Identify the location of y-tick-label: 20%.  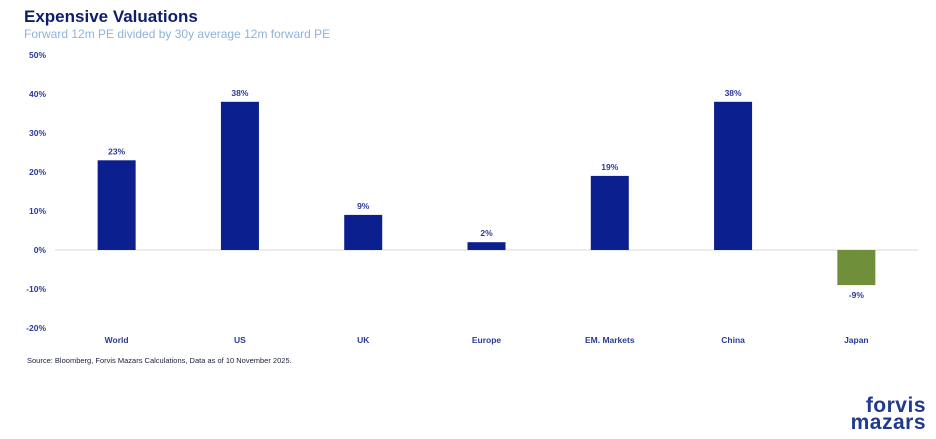
(37, 172).